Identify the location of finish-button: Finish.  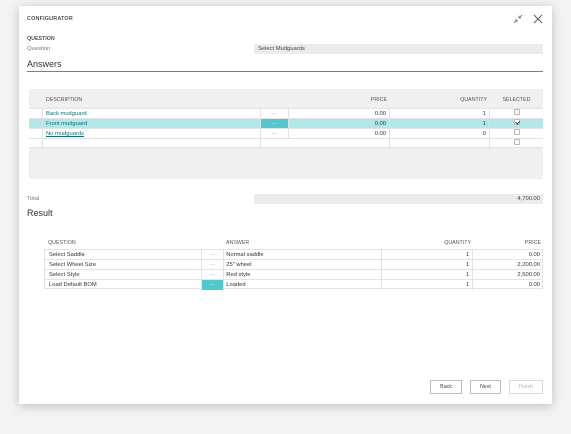
(525, 387).